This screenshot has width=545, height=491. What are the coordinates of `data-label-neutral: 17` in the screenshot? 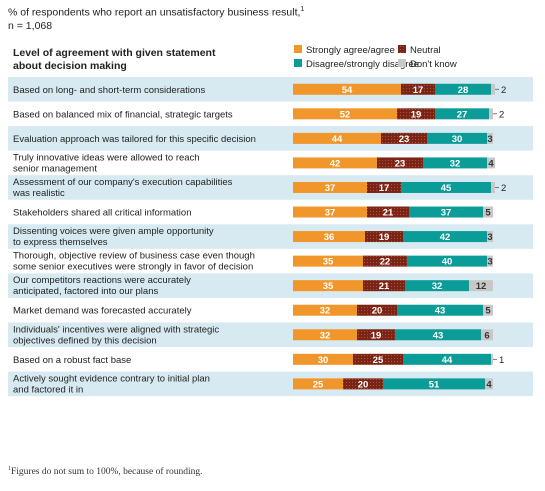 It's located at (384, 188).